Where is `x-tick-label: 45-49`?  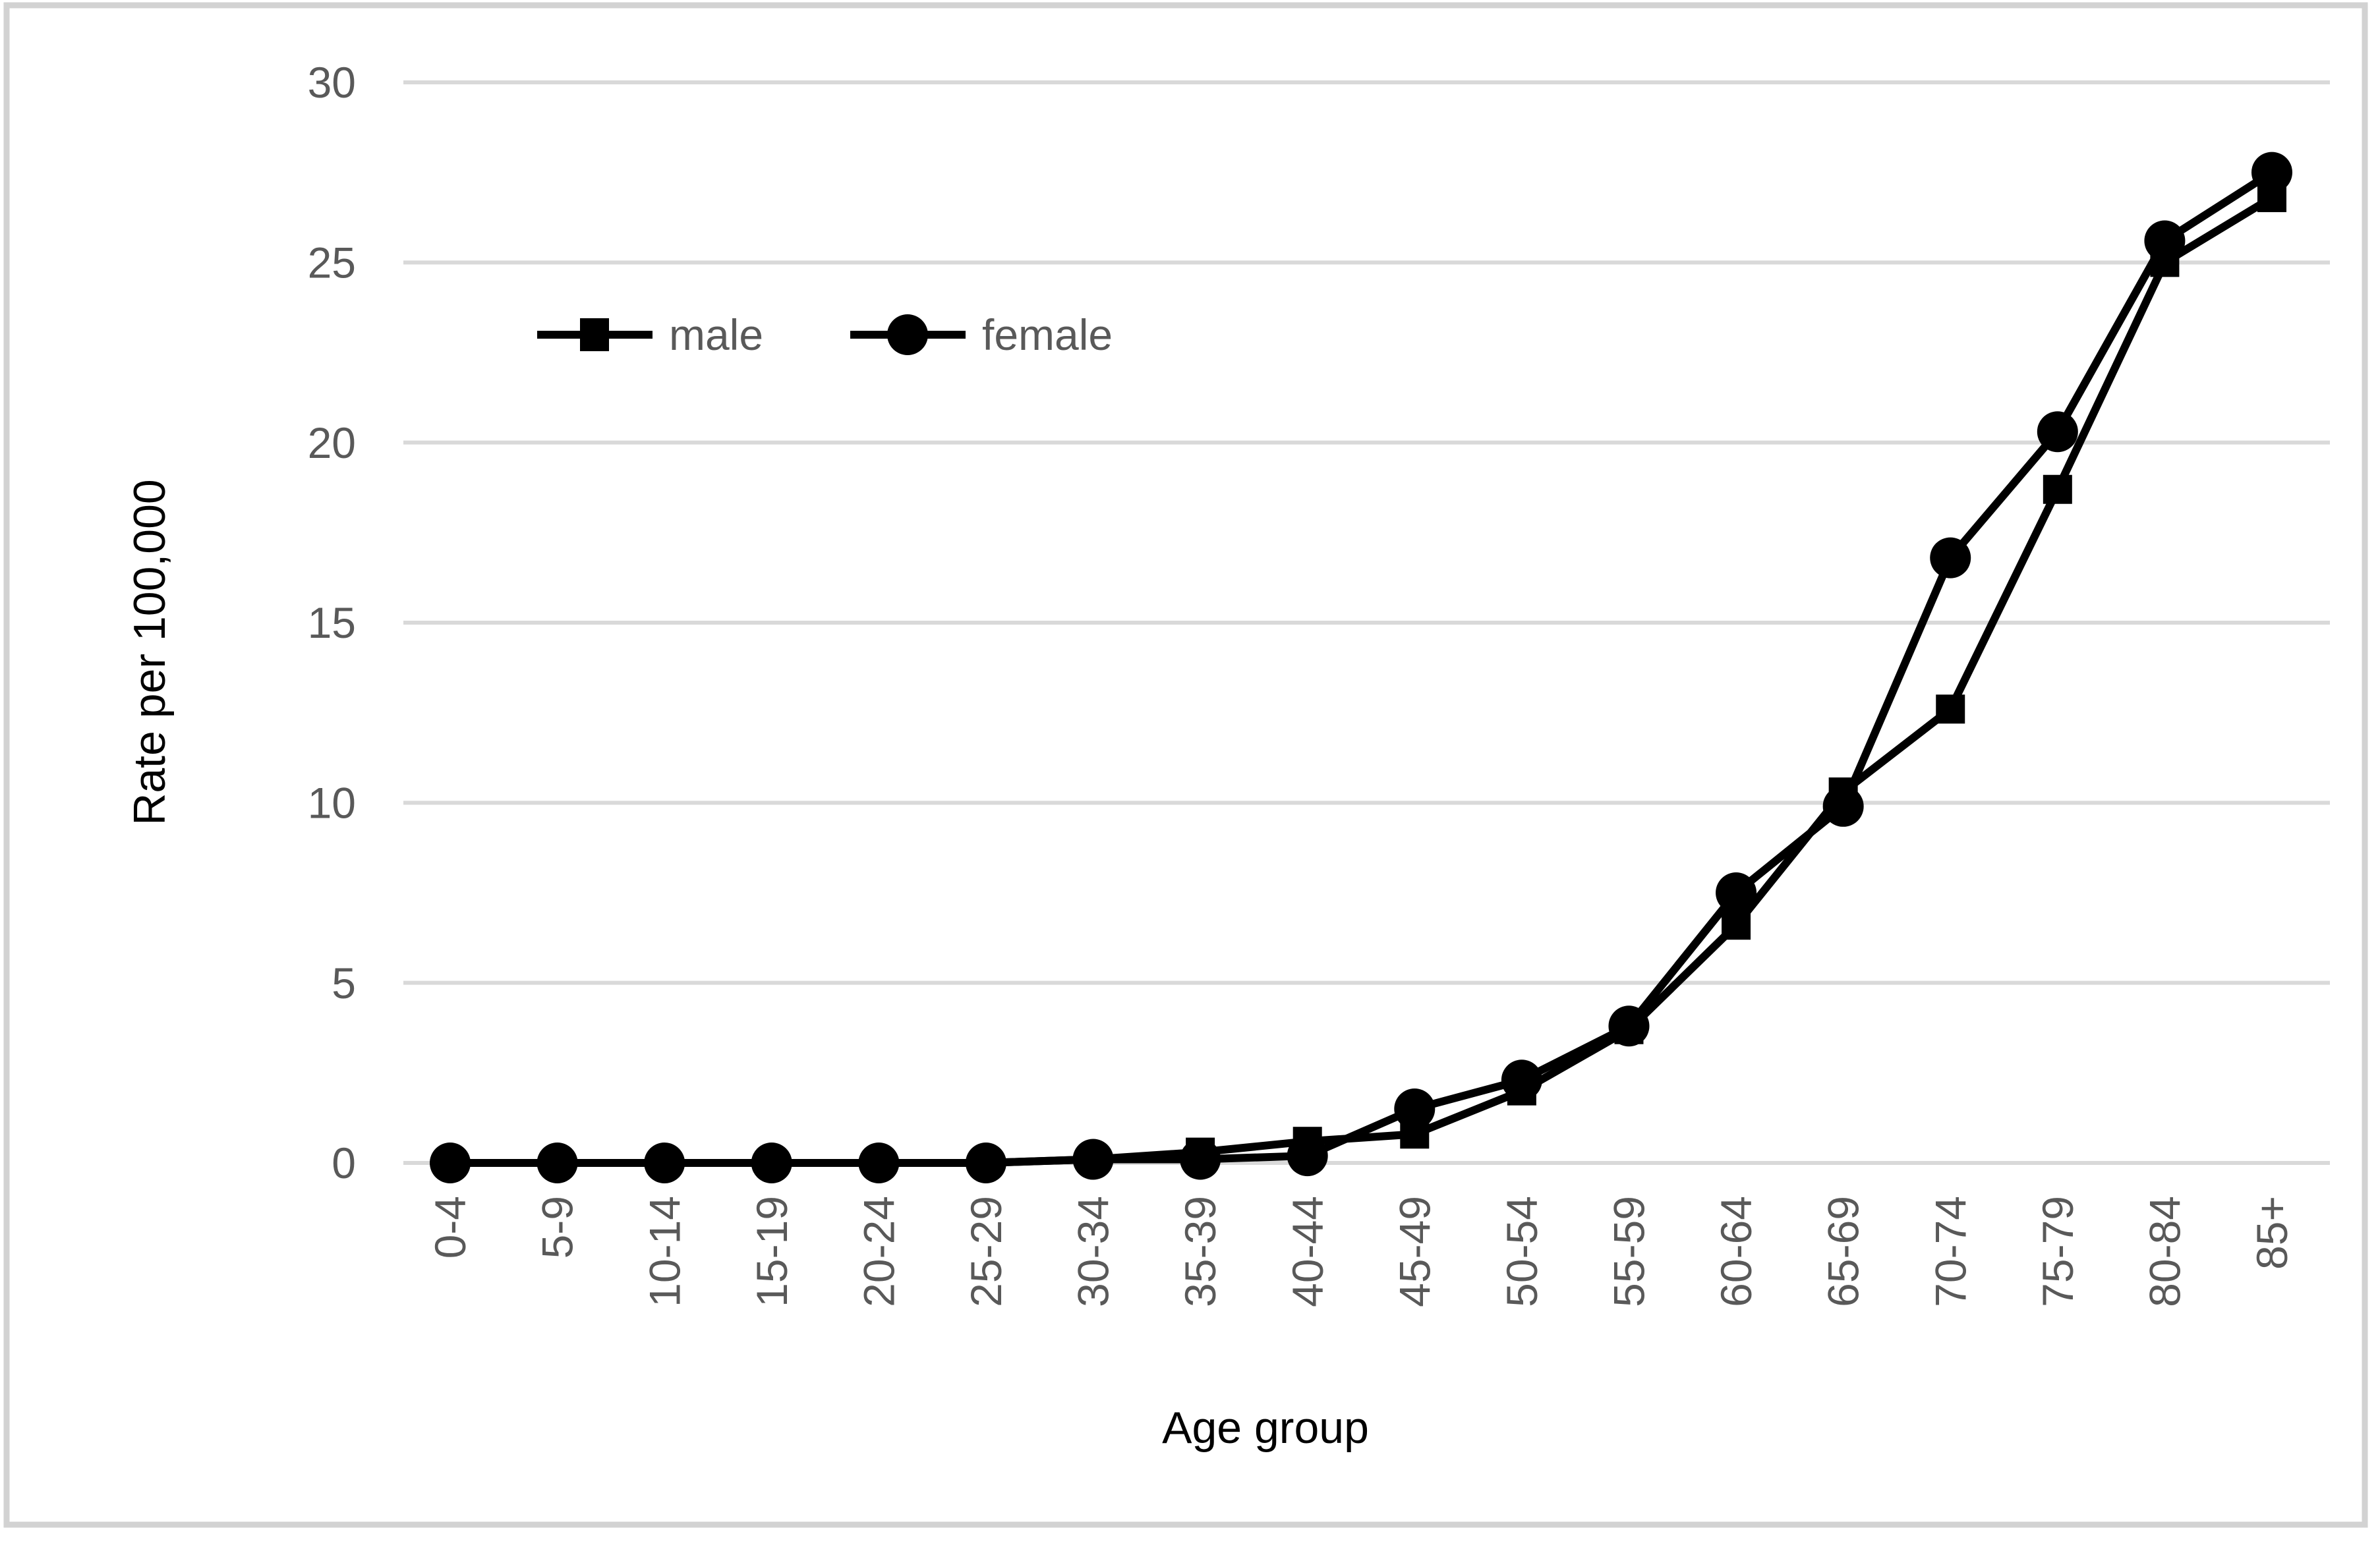 x-tick-label: 45-49 is located at coordinates (1415, 1251).